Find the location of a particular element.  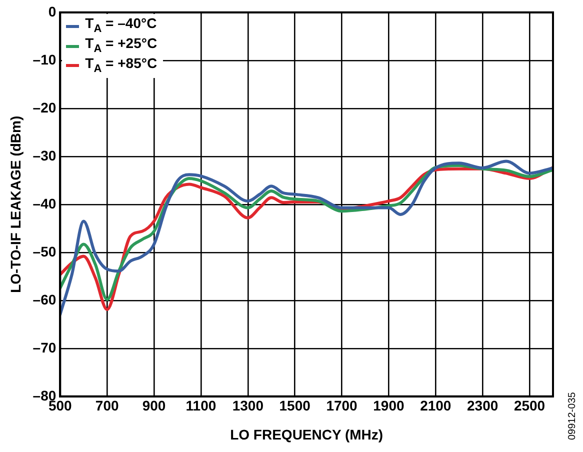

y-tick-label: –70 is located at coordinates (44, 347).